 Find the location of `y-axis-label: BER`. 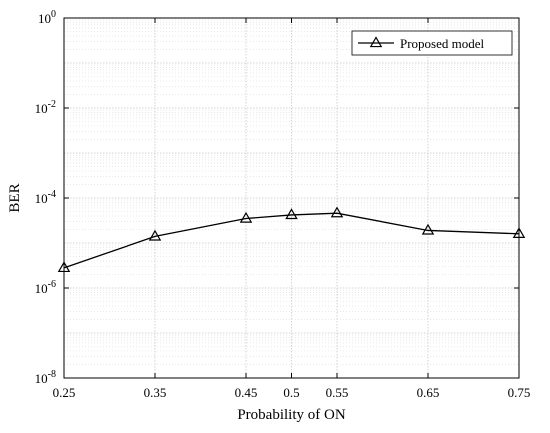

y-axis-label: BER is located at coordinates (15, 197).